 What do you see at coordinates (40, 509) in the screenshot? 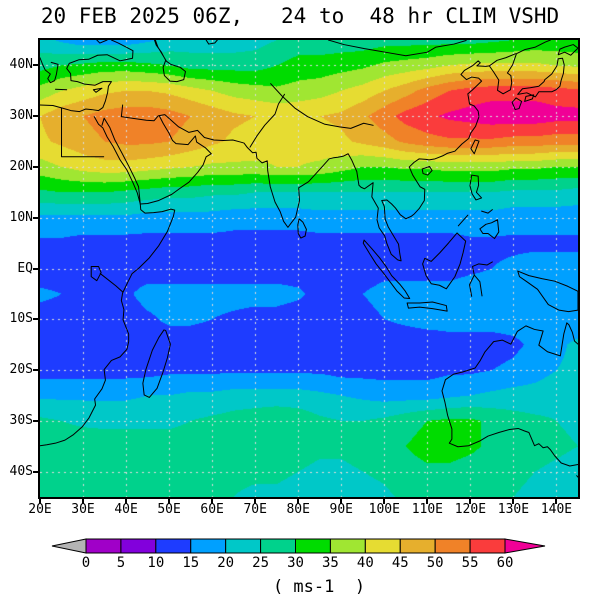
I see `lon-tick-label: 20E` at bounding box center [40, 509].